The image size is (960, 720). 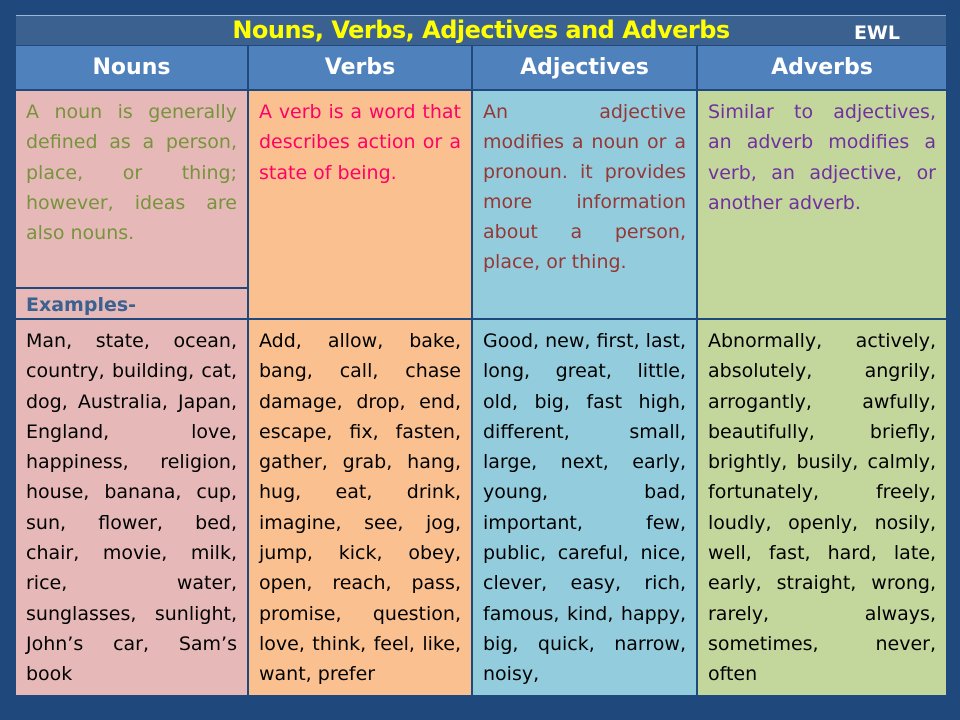 I want to click on header-adverbs: Adverbs, so click(x=822, y=67).